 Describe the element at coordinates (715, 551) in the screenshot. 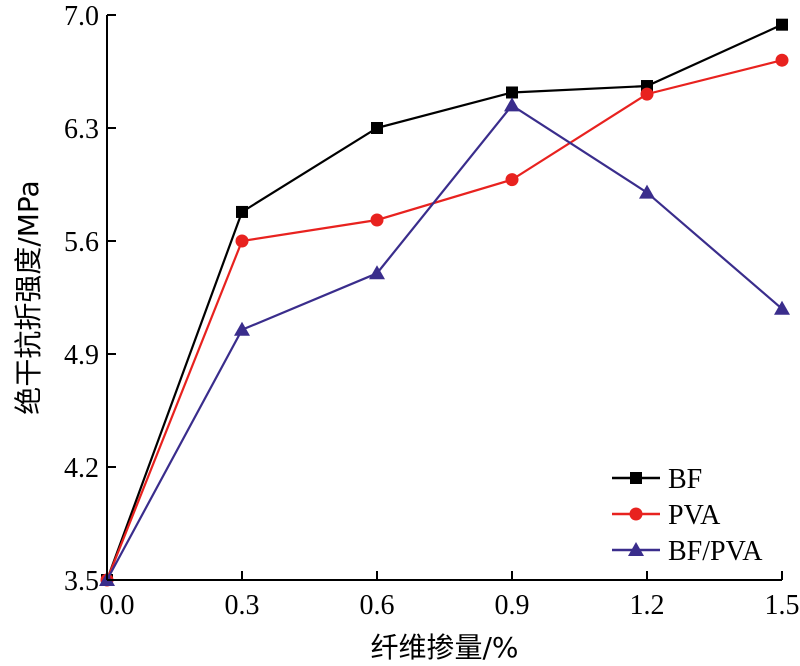

I see `legend-label: BF/PVA` at that location.